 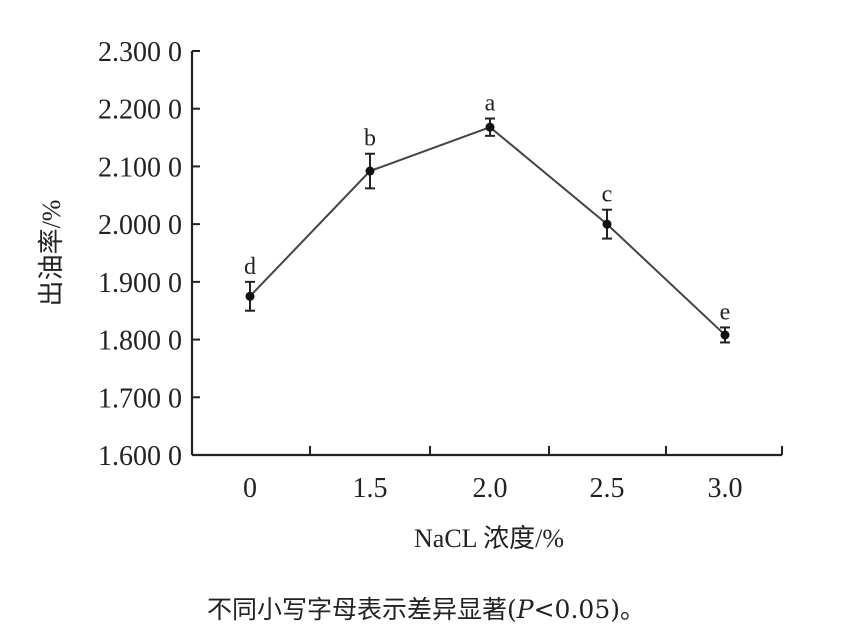 What do you see at coordinates (140, 167) in the screenshot?
I see `y-tick-label: 2.100 0` at bounding box center [140, 167].